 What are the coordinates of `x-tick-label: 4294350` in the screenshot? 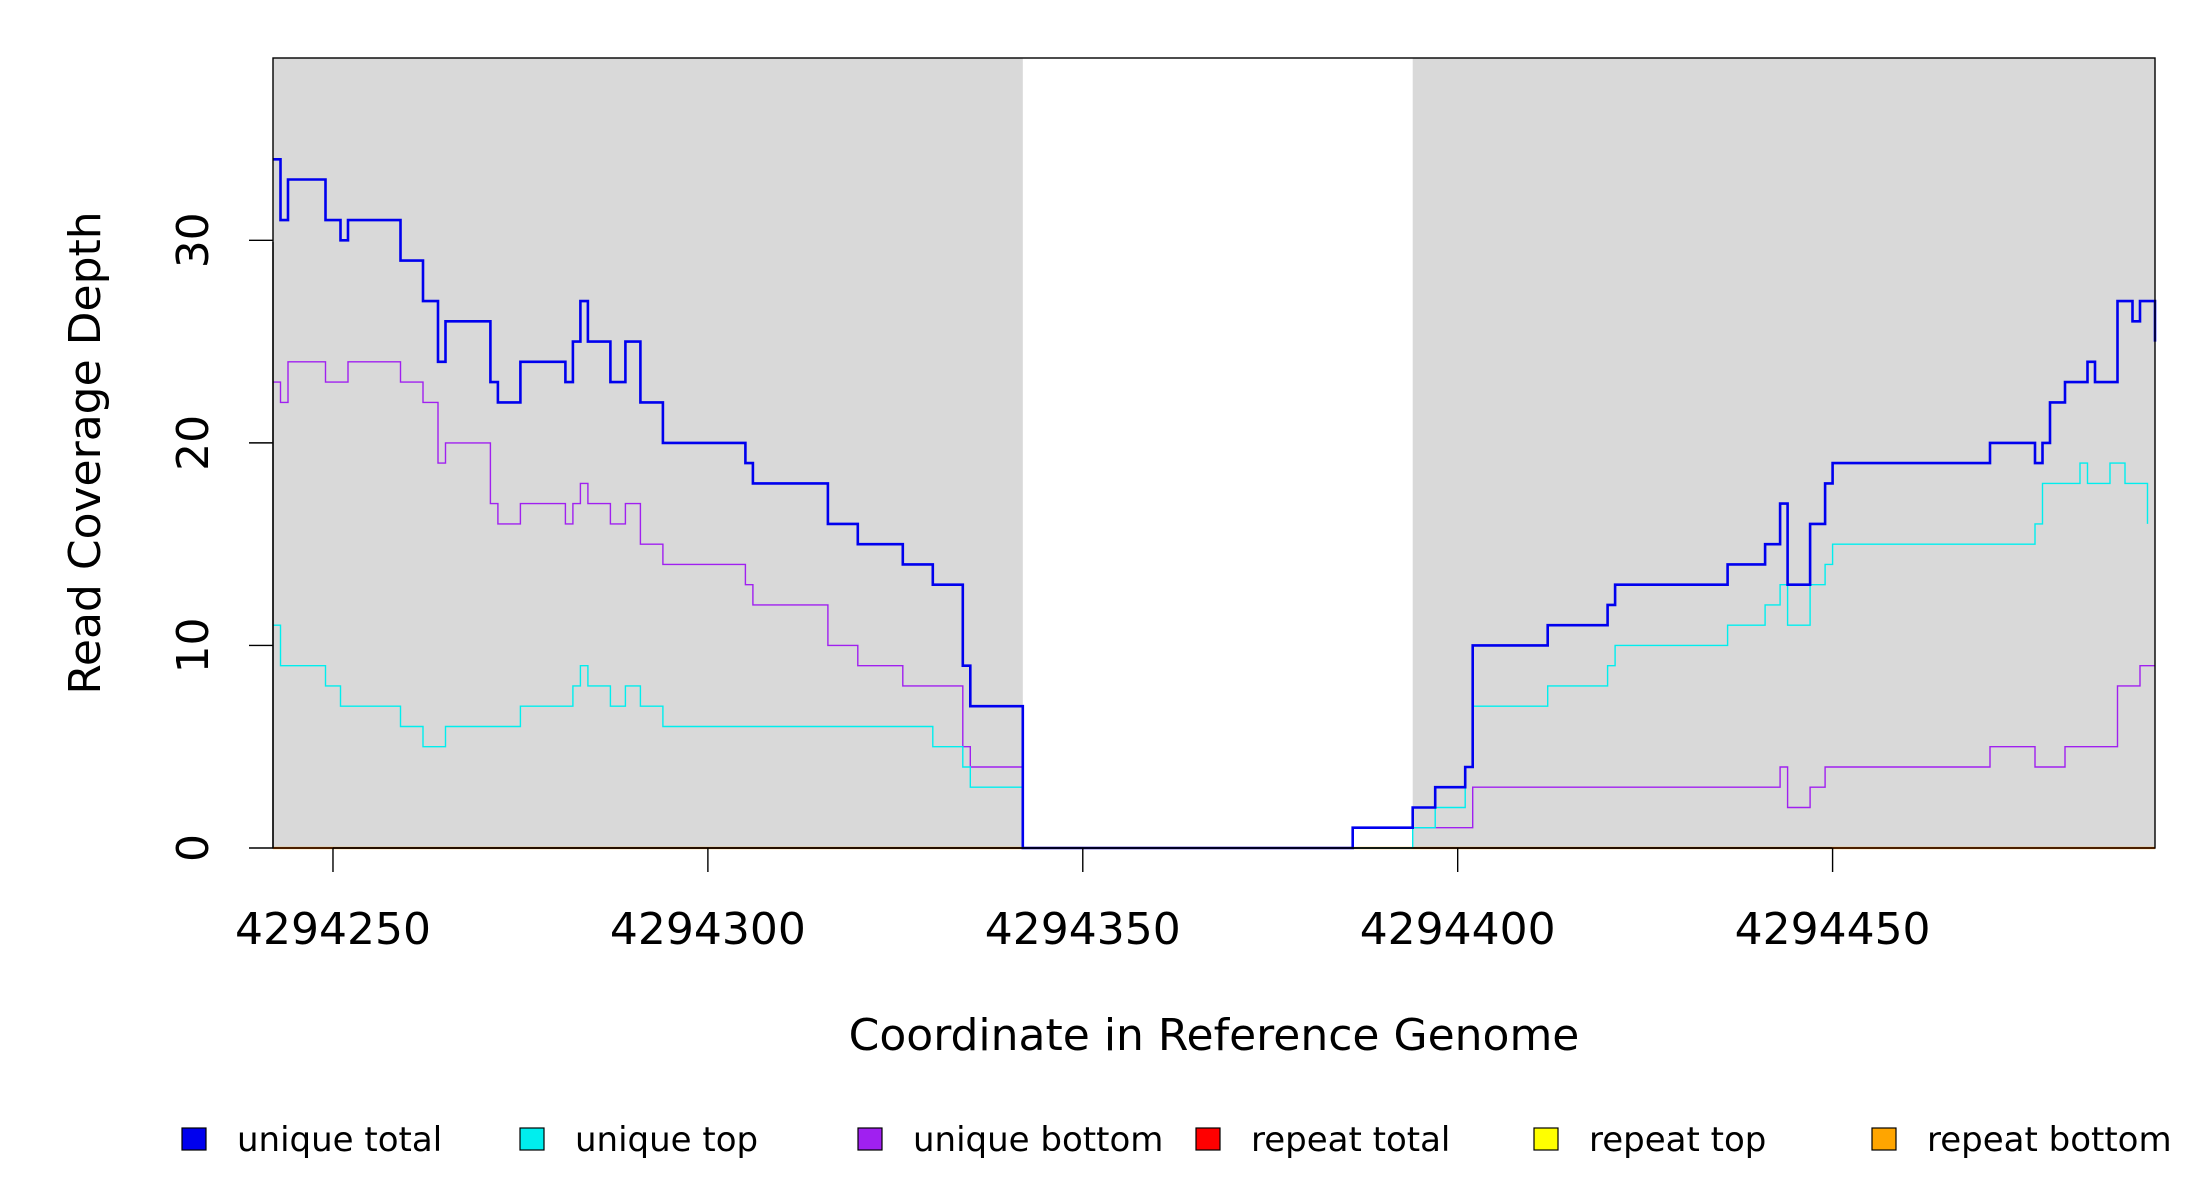 It's located at (1083, 929).